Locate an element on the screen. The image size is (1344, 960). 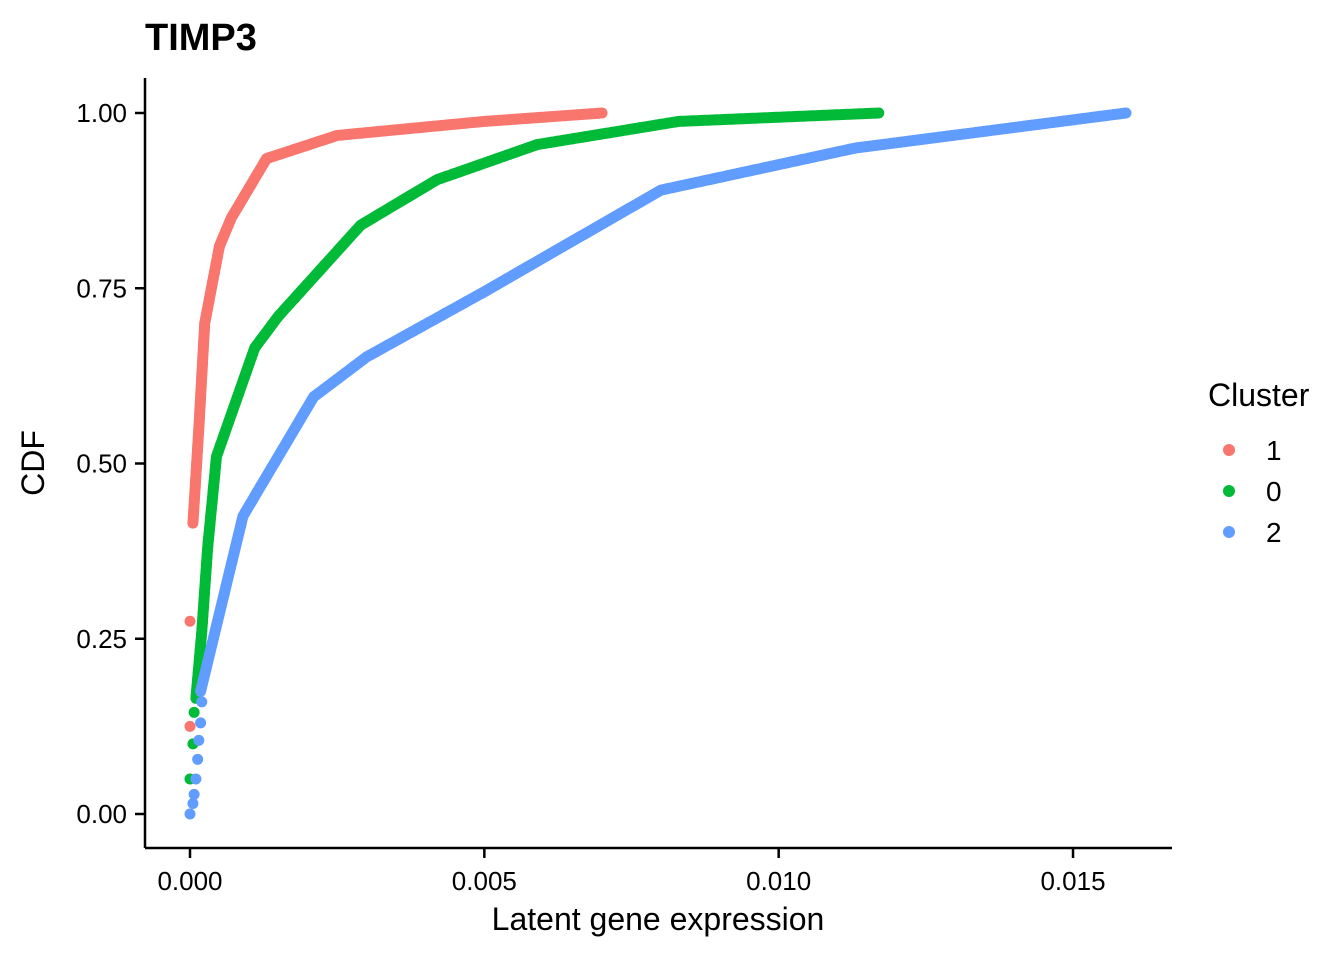
chart-title: TIMP3 is located at coordinates (201, 38).